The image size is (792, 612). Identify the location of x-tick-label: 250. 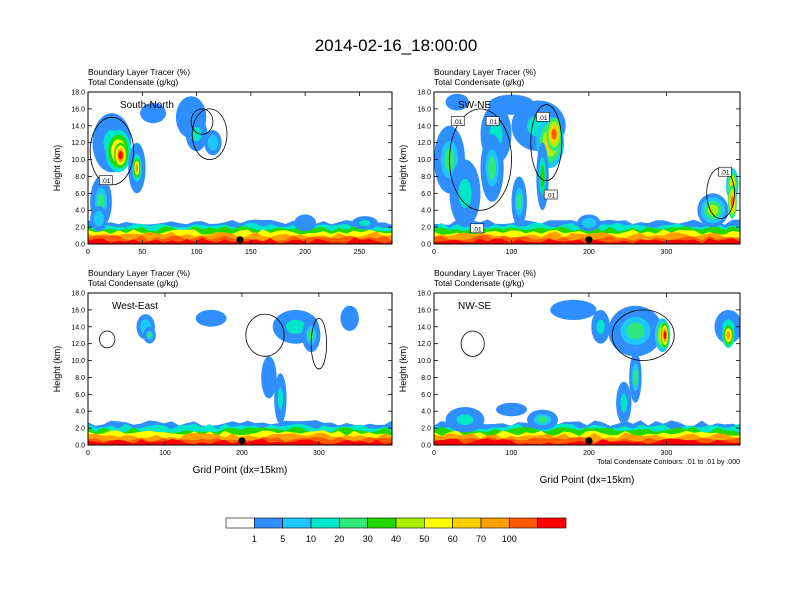
(360, 252).